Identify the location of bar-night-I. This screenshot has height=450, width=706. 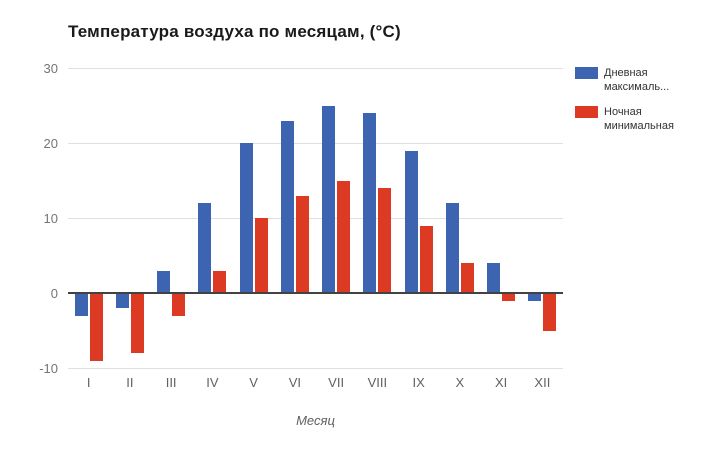
(96, 327).